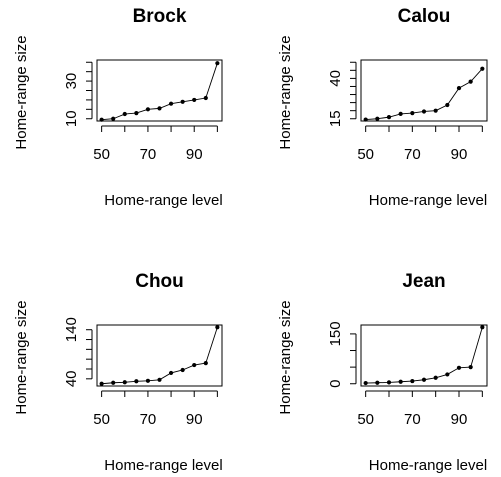 The height and width of the screenshot is (477, 501). What do you see at coordinates (335, 118) in the screenshot?
I see `y-tick-label: 15` at bounding box center [335, 118].